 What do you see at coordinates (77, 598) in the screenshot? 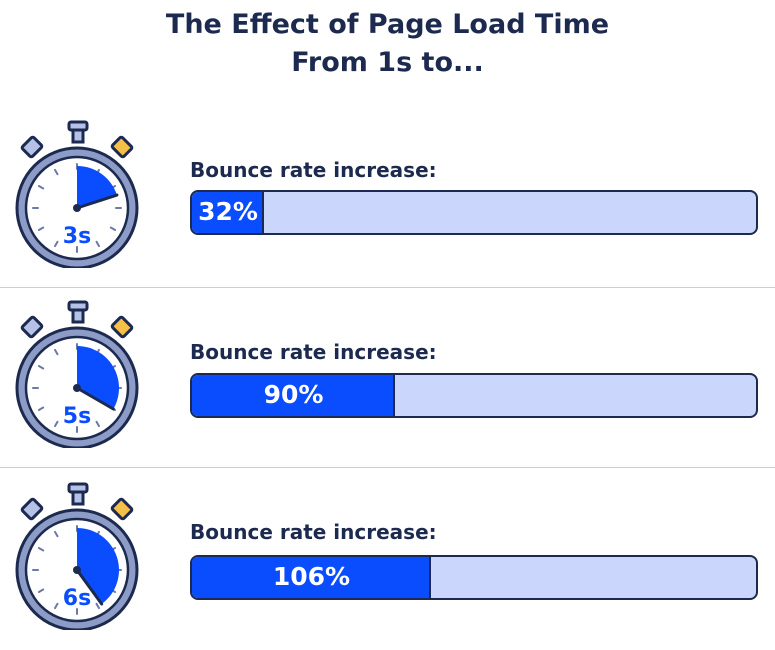
I see `stopwatch-time-label: 6s` at bounding box center [77, 598].